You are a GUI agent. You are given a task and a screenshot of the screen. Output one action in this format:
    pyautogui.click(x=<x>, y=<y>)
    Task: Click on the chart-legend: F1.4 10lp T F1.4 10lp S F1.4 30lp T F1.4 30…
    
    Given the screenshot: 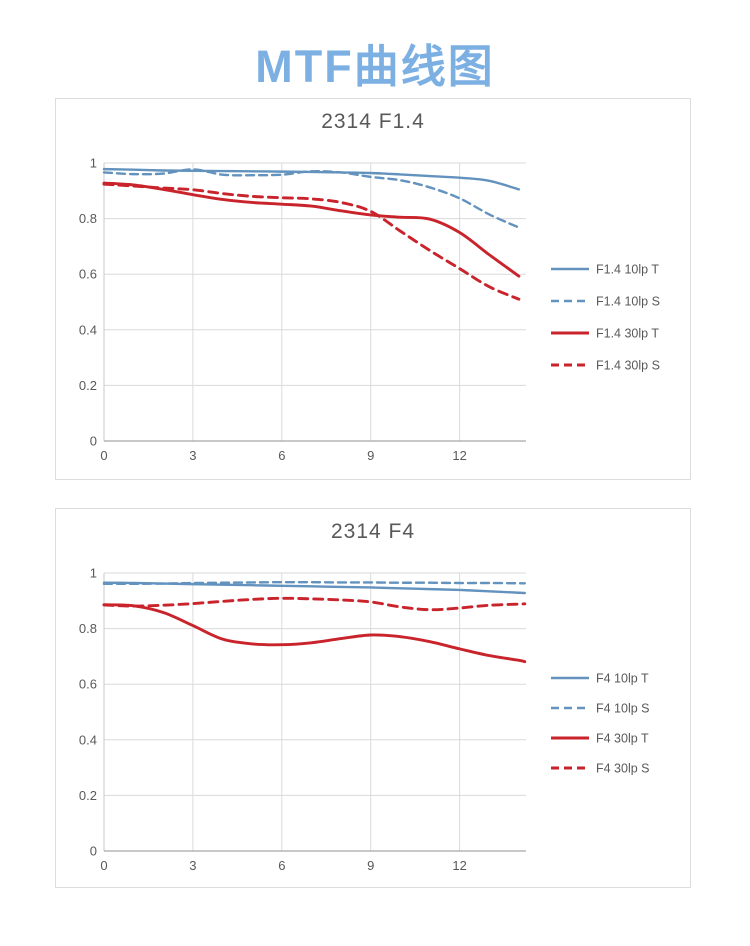 What is the action you would take?
    pyautogui.click(x=605, y=318)
    